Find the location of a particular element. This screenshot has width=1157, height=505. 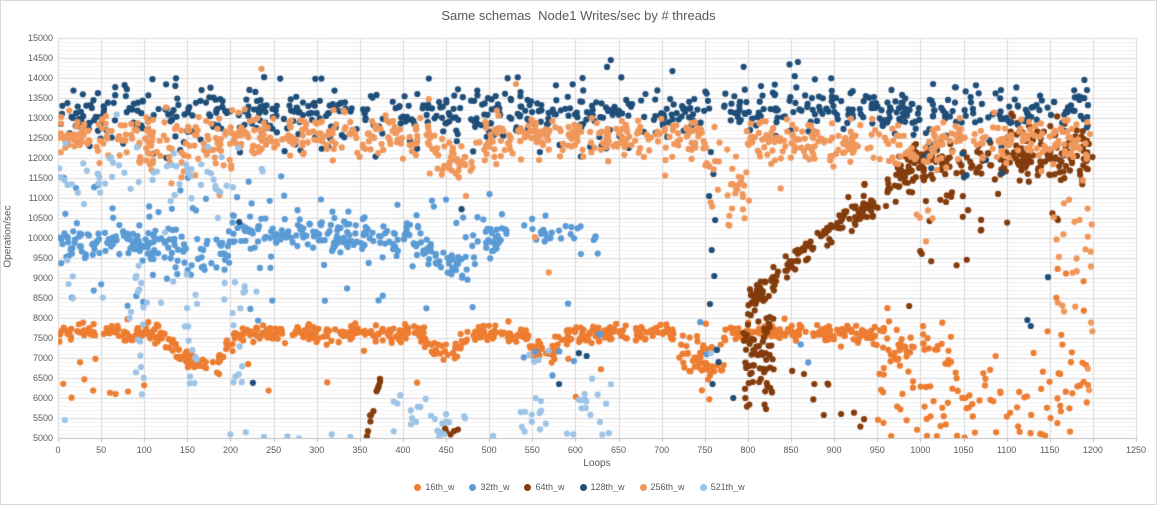

x-tick-label: 250 is located at coordinates (274, 450).